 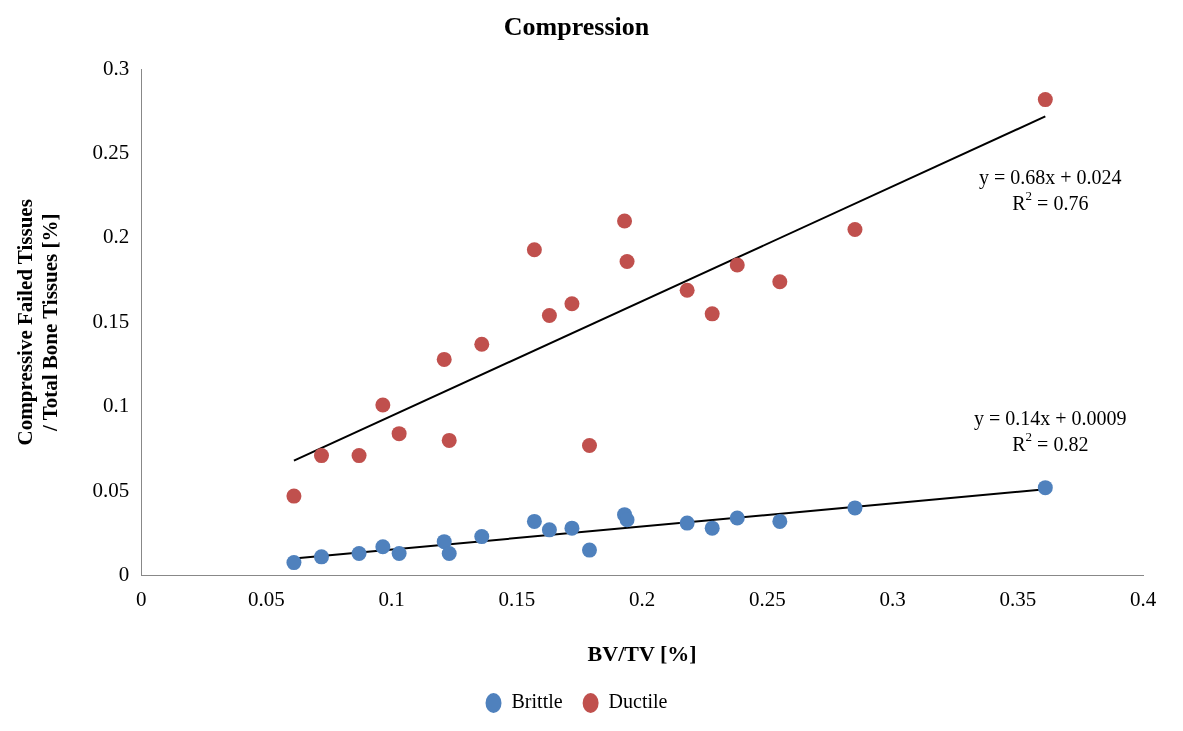 I want to click on x-tick-label: 0.4, so click(x=1143, y=598).